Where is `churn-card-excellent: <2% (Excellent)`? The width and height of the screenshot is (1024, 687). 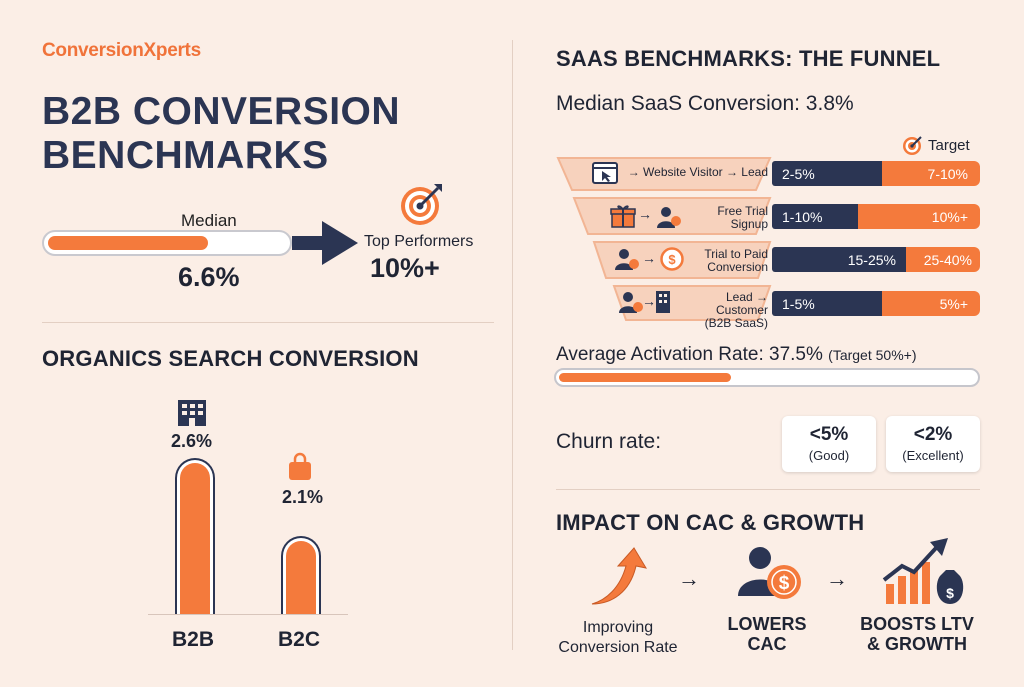 churn-card-excellent: <2% (Excellent) is located at coordinates (933, 444).